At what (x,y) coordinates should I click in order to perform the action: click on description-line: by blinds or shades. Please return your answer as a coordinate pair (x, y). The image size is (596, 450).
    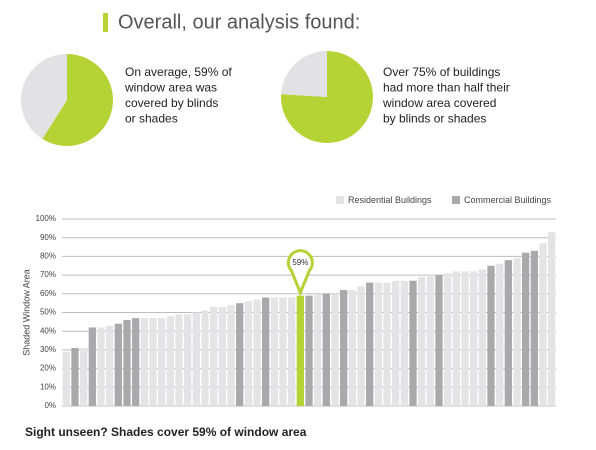
    Looking at the image, I should click on (434, 119).